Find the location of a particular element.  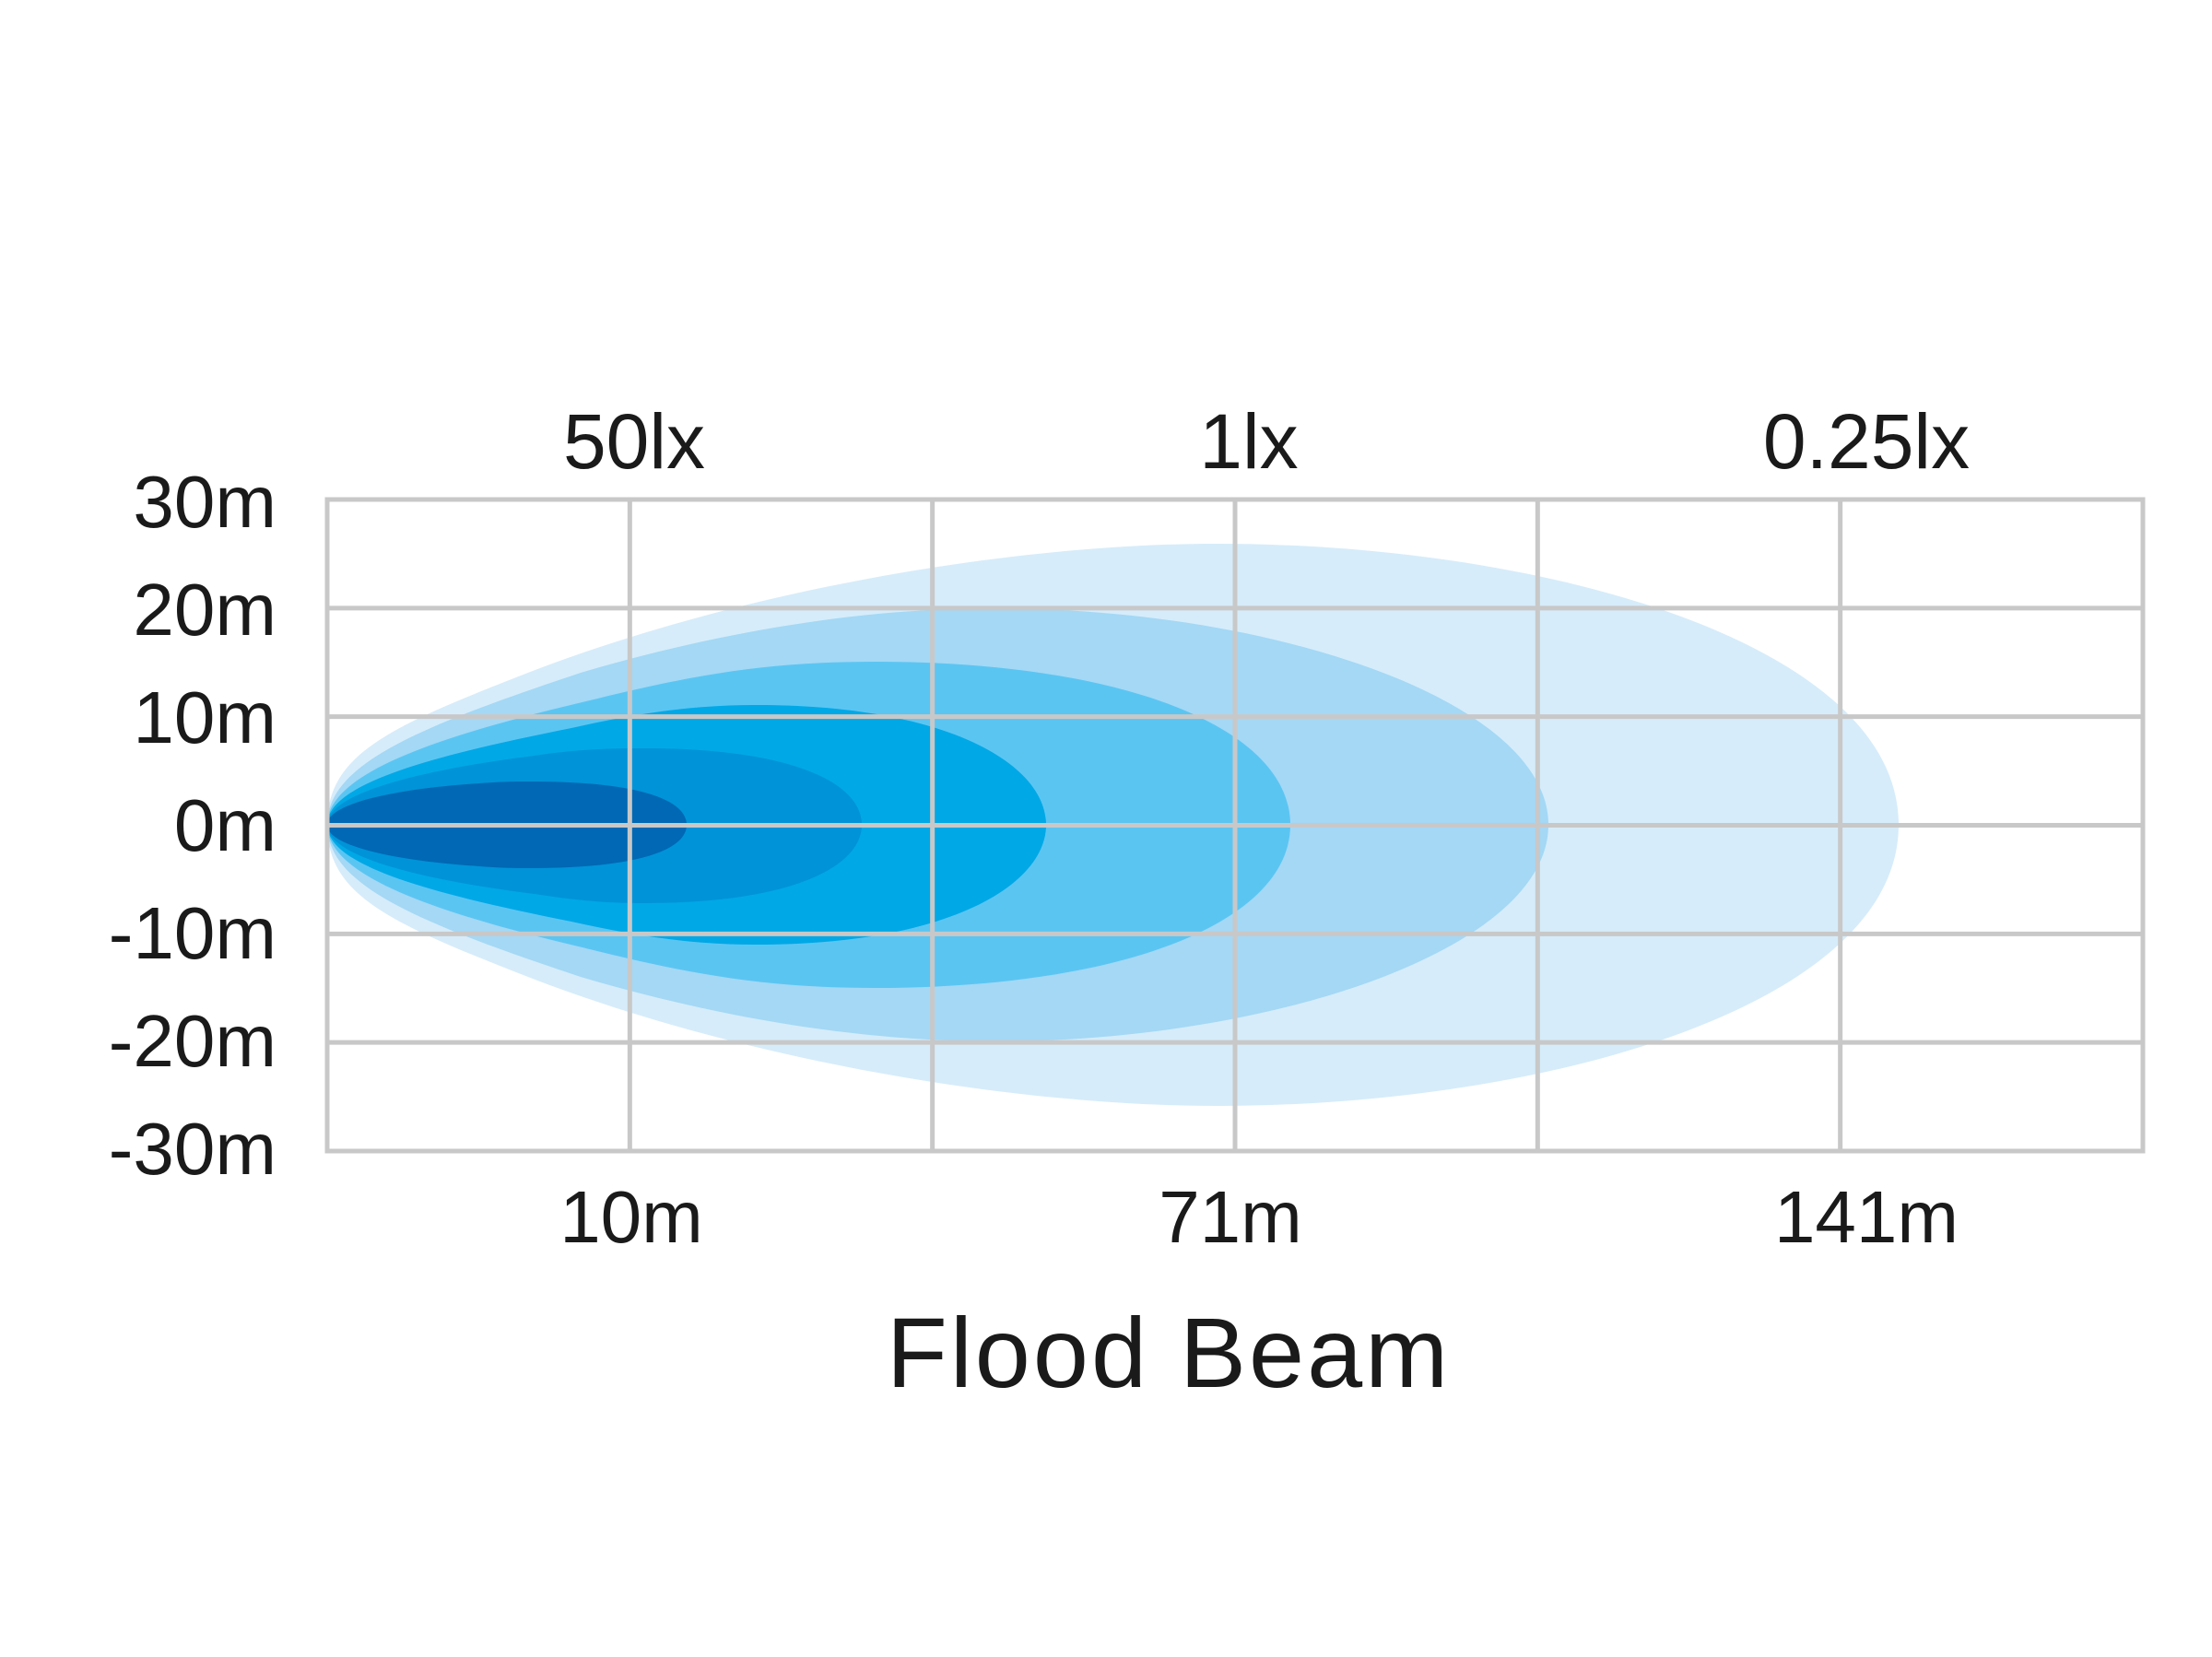

y-axis-labels: 30m 20m 10m 0m -10m -20m -30m is located at coordinates (192, 825).